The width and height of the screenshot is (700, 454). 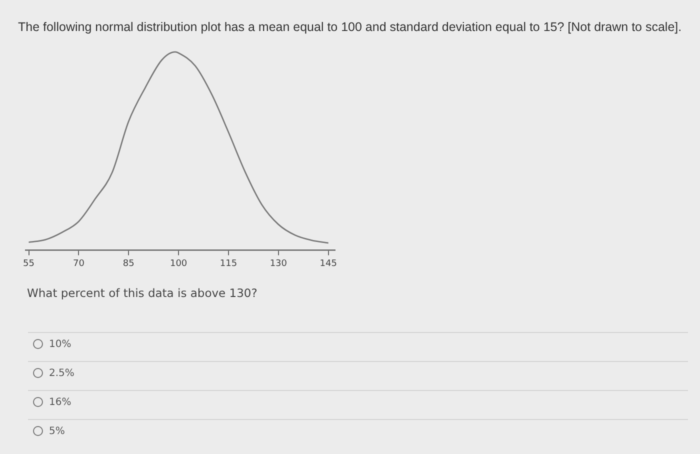 What do you see at coordinates (28, 263) in the screenshot?
I see `x-tick-label: 55` at bounding box center [28, 263].